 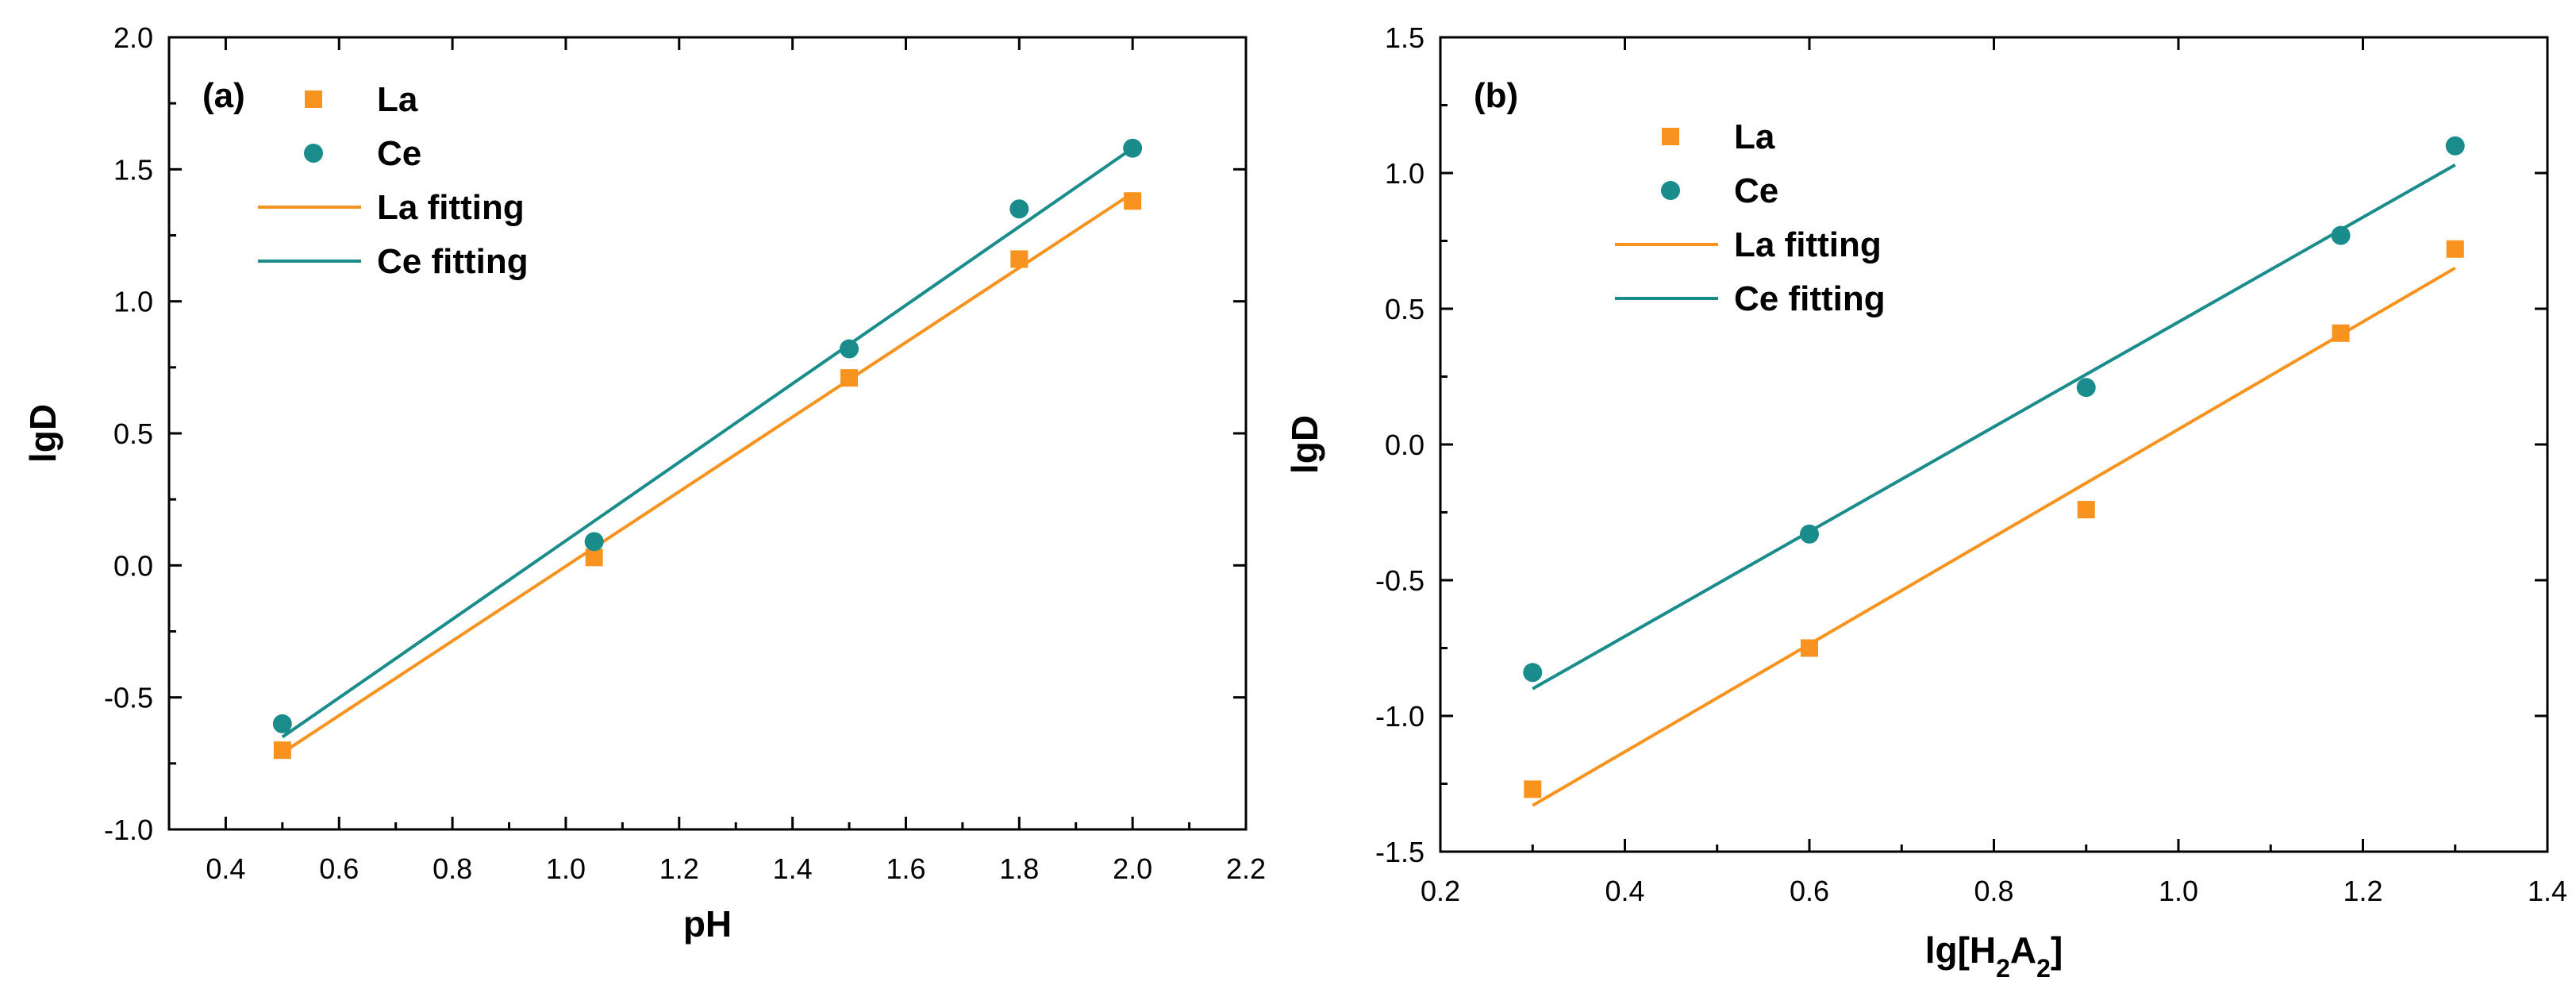 What do you see at coordinates (1960, 950) in the screenshot?
I see `x-axis-title-part: lg[H` at bounding box center [1960, 950].